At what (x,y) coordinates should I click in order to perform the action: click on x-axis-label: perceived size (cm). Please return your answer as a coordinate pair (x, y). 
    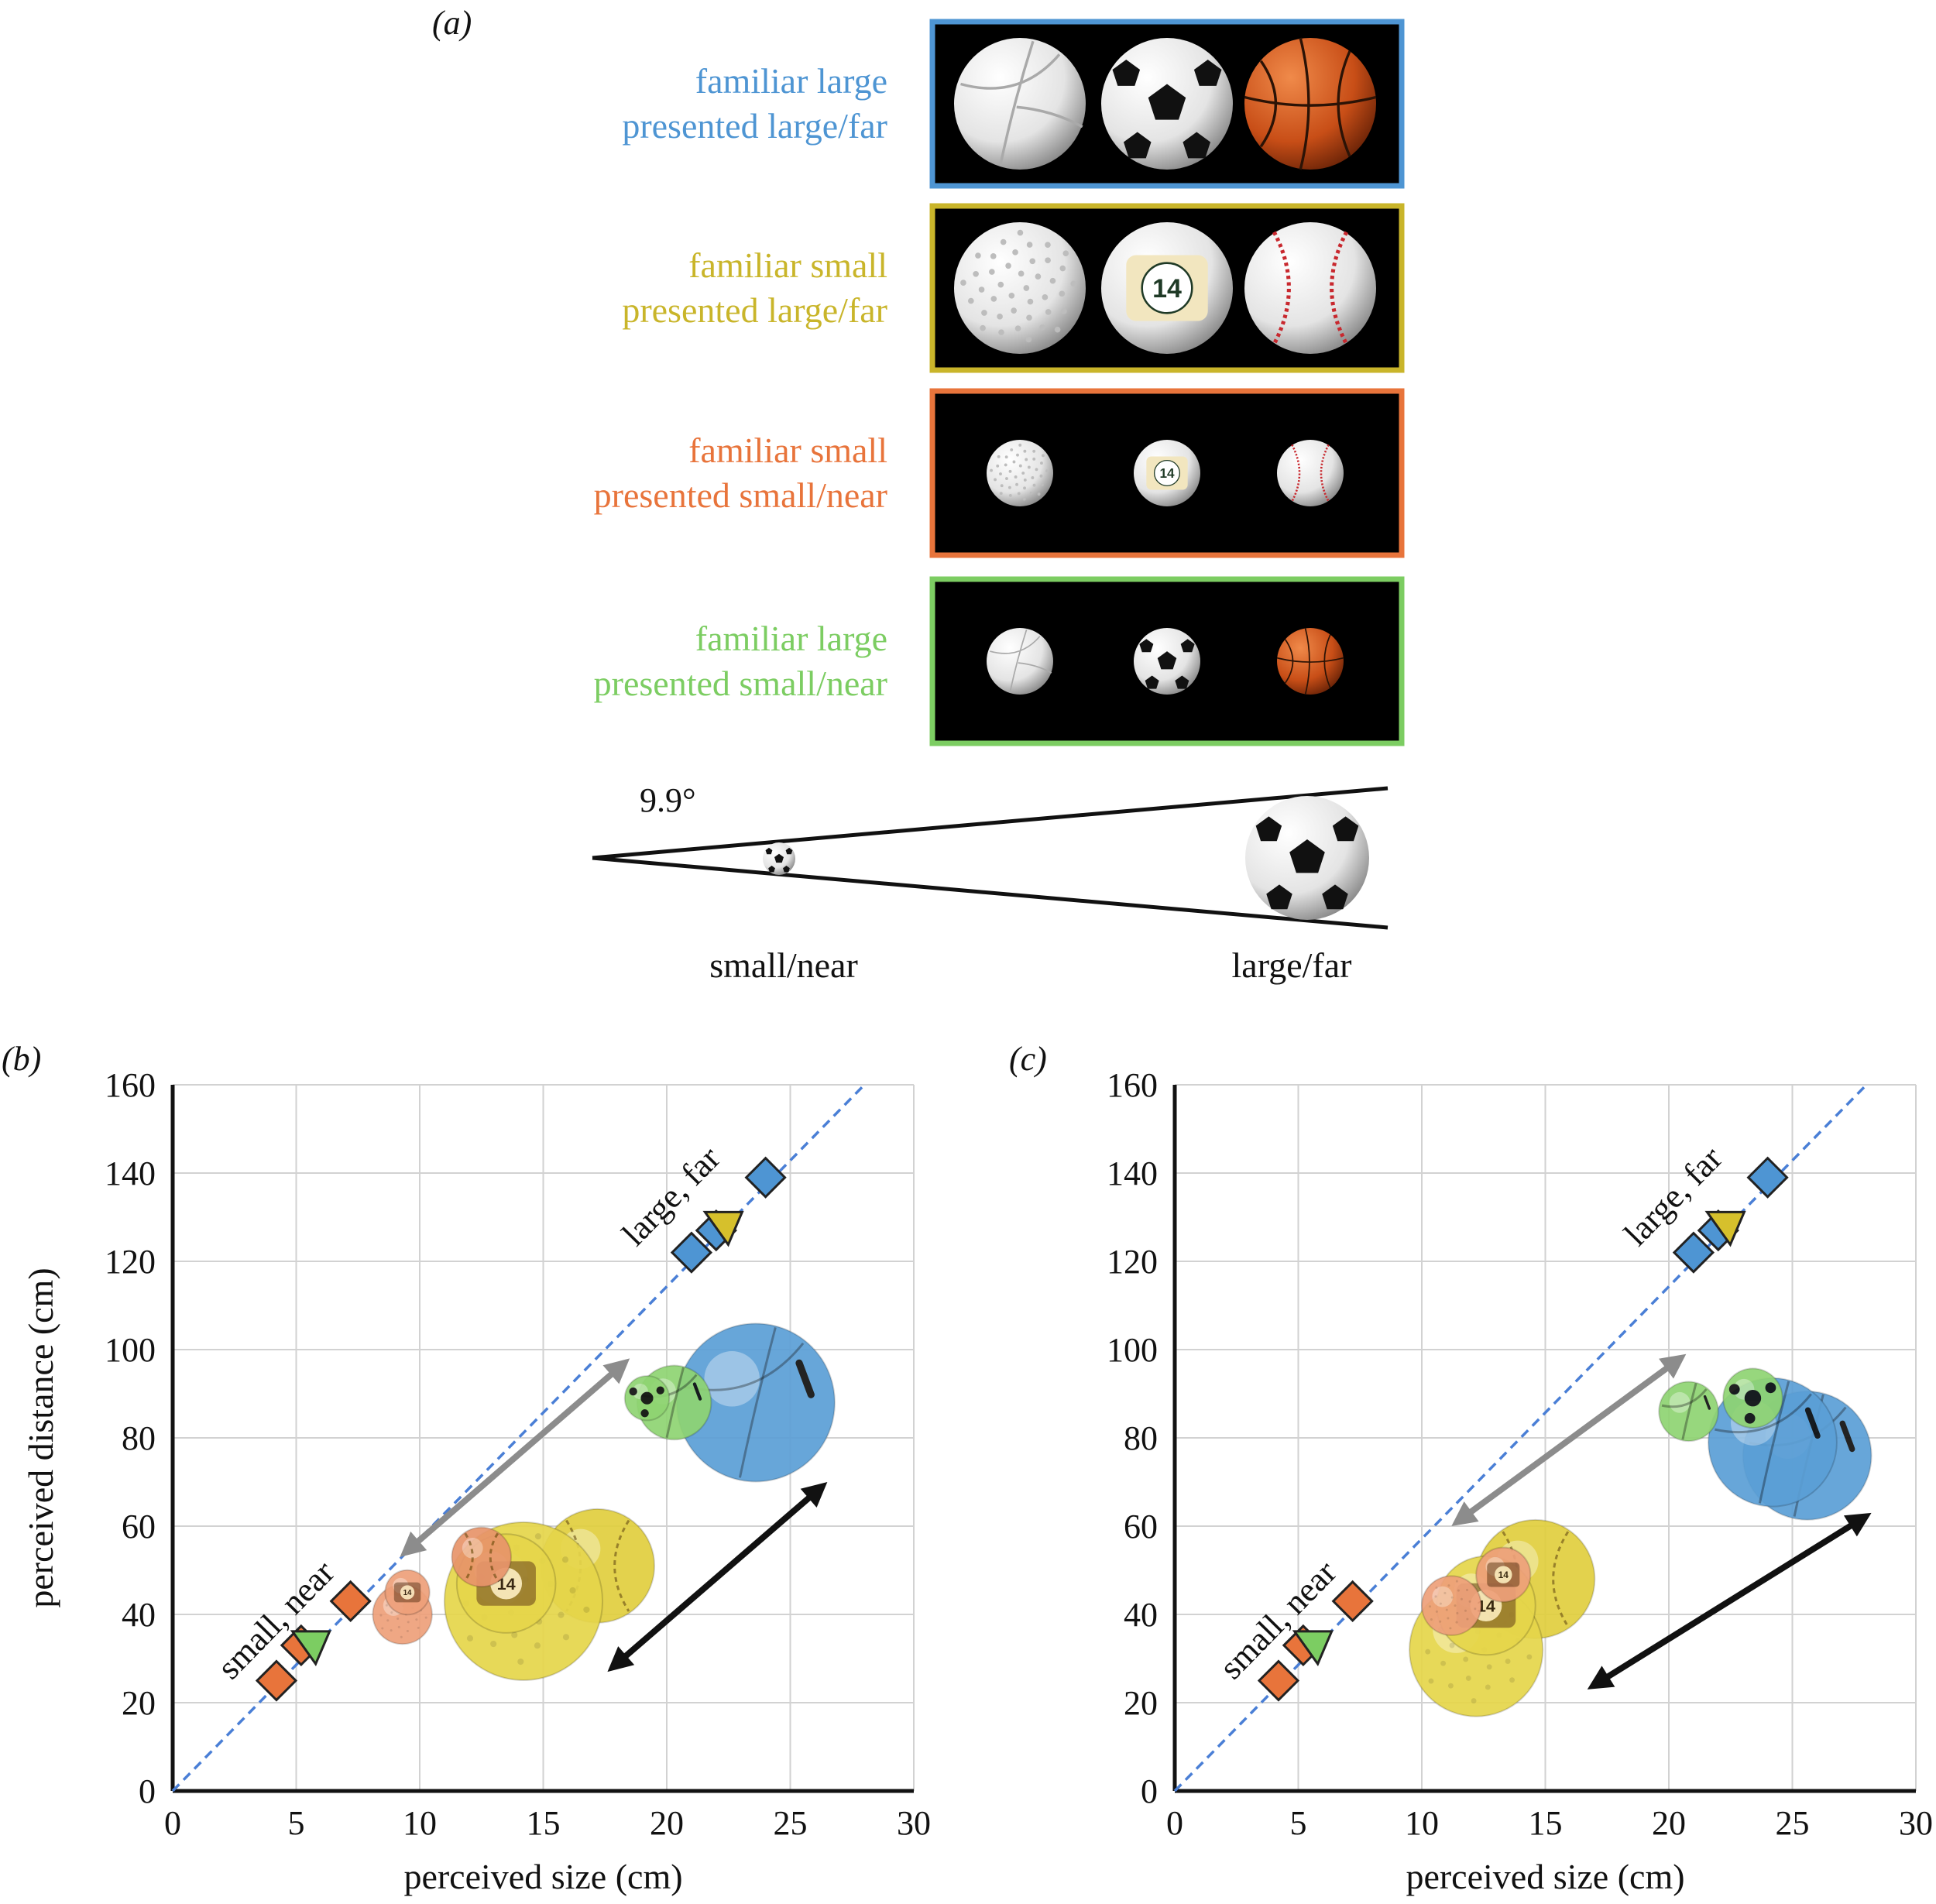
    Looking at the image, I should click on (1545, 1877).